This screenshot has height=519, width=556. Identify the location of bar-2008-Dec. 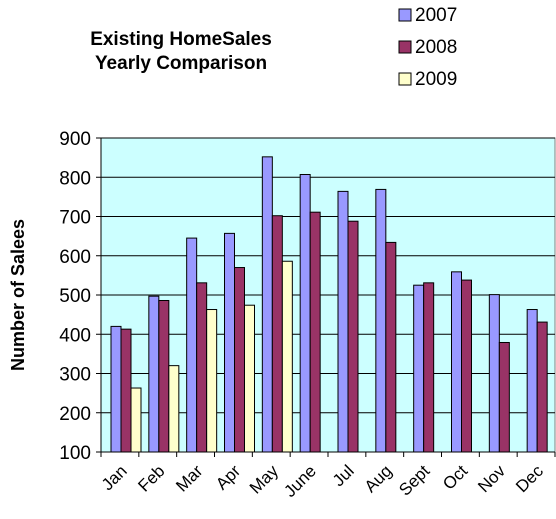
(542, 387).